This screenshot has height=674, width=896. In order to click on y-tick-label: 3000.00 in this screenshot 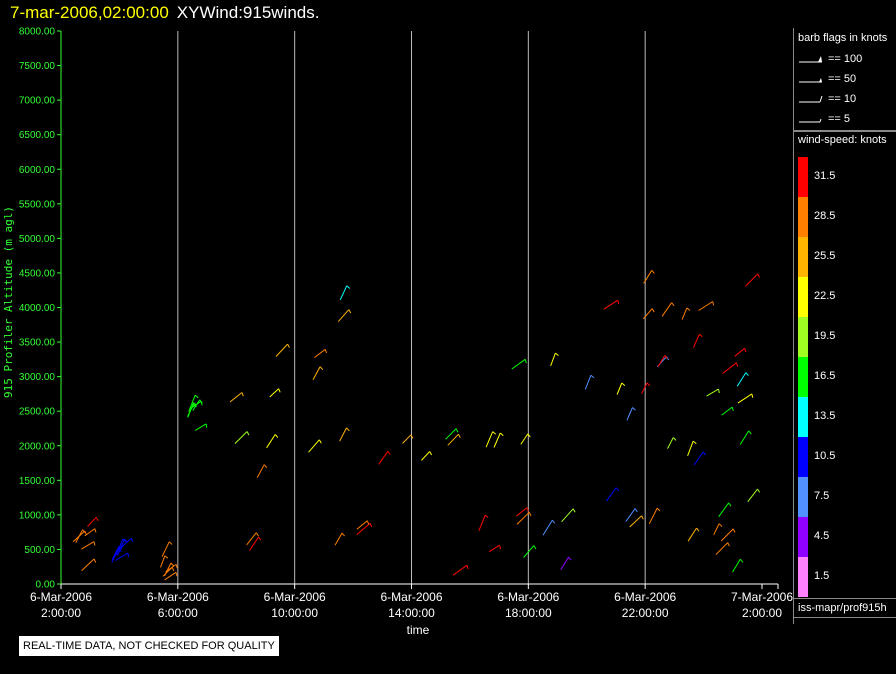, I will do `click(37, 377)`.